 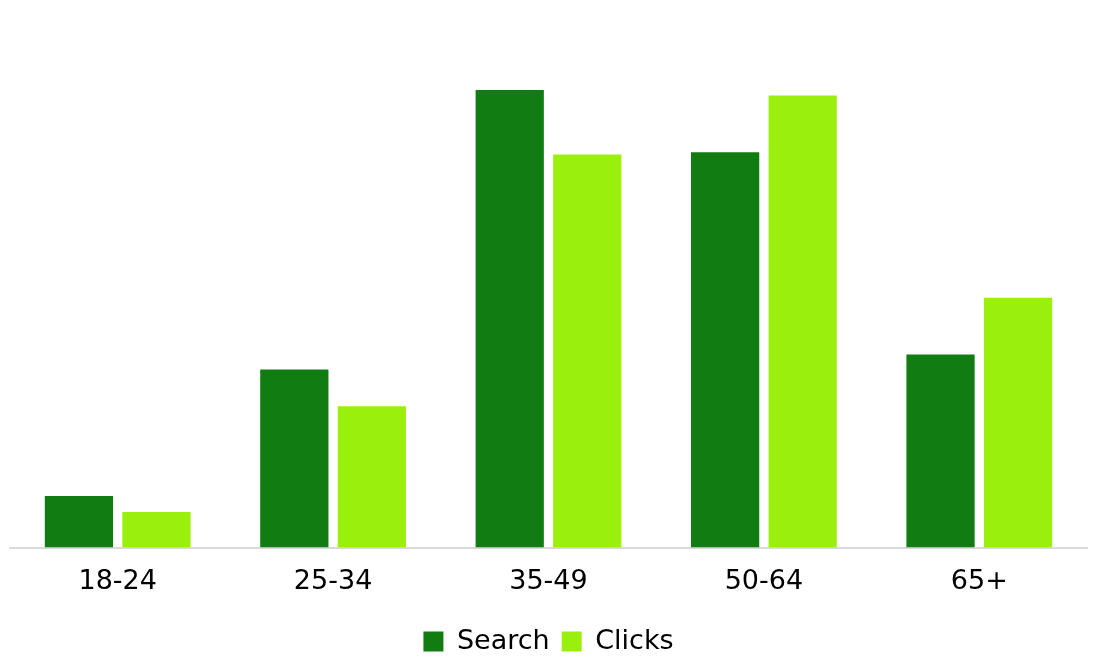 What do you see at coordinates (503, 639) in the screenshot?
I see `legend-label: Search` at bounding box center [503, 639].